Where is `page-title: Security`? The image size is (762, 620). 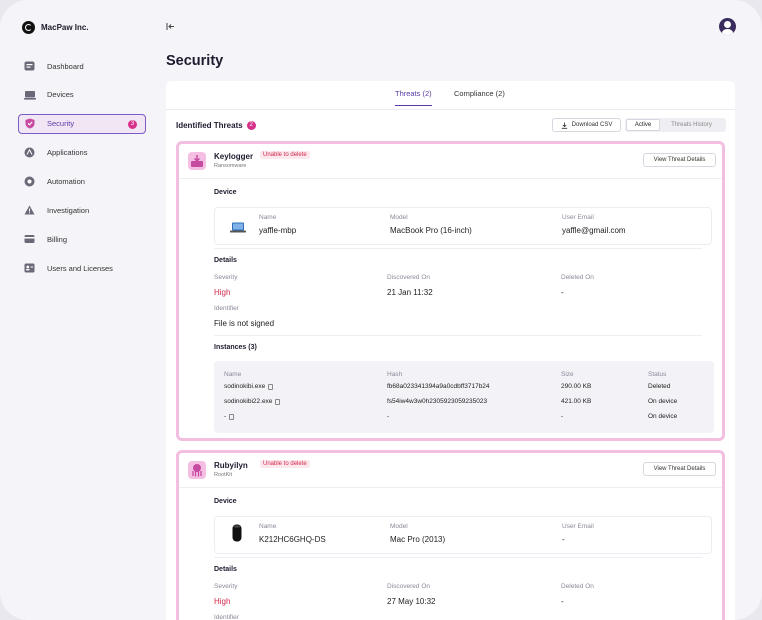
page-title: Security is located at coordinates (195, 61).